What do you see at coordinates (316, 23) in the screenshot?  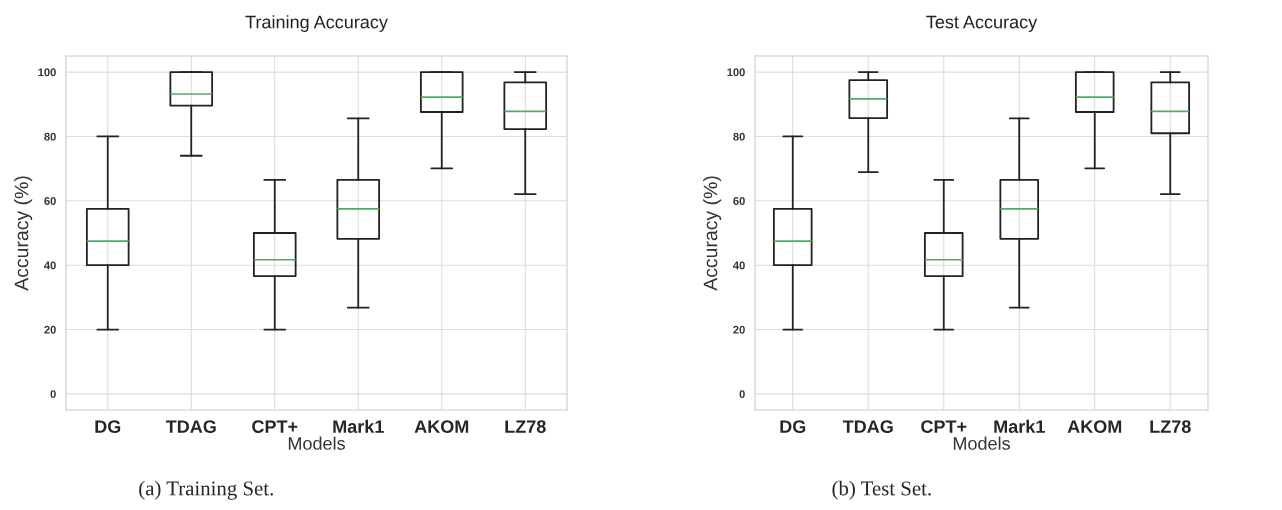 I see `chart-title: Training Accuracy` at bounding box center [316, 23].